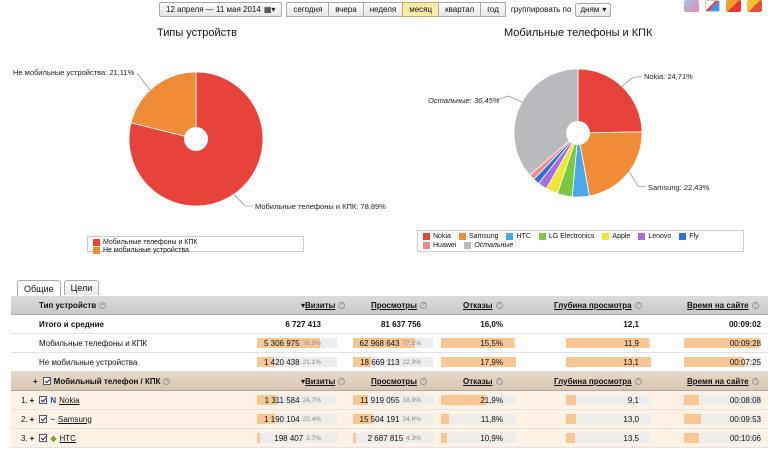 The height and width of the screenshot is (459, 778). I want to click on cell-time: 00:08:08, so click(745, 400).